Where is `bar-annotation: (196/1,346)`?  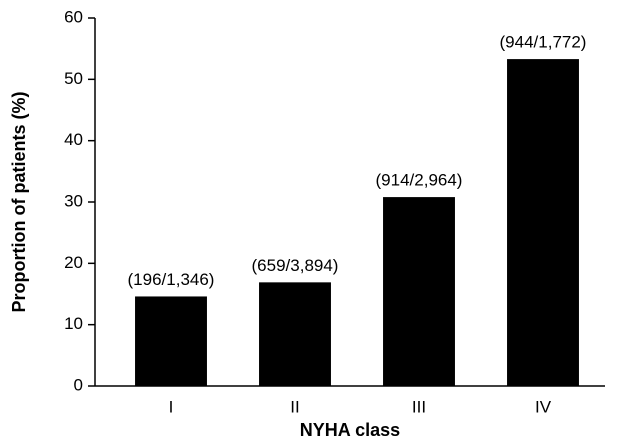
bar-annotation: (196/1,346) is located at coordinates (171, 279).